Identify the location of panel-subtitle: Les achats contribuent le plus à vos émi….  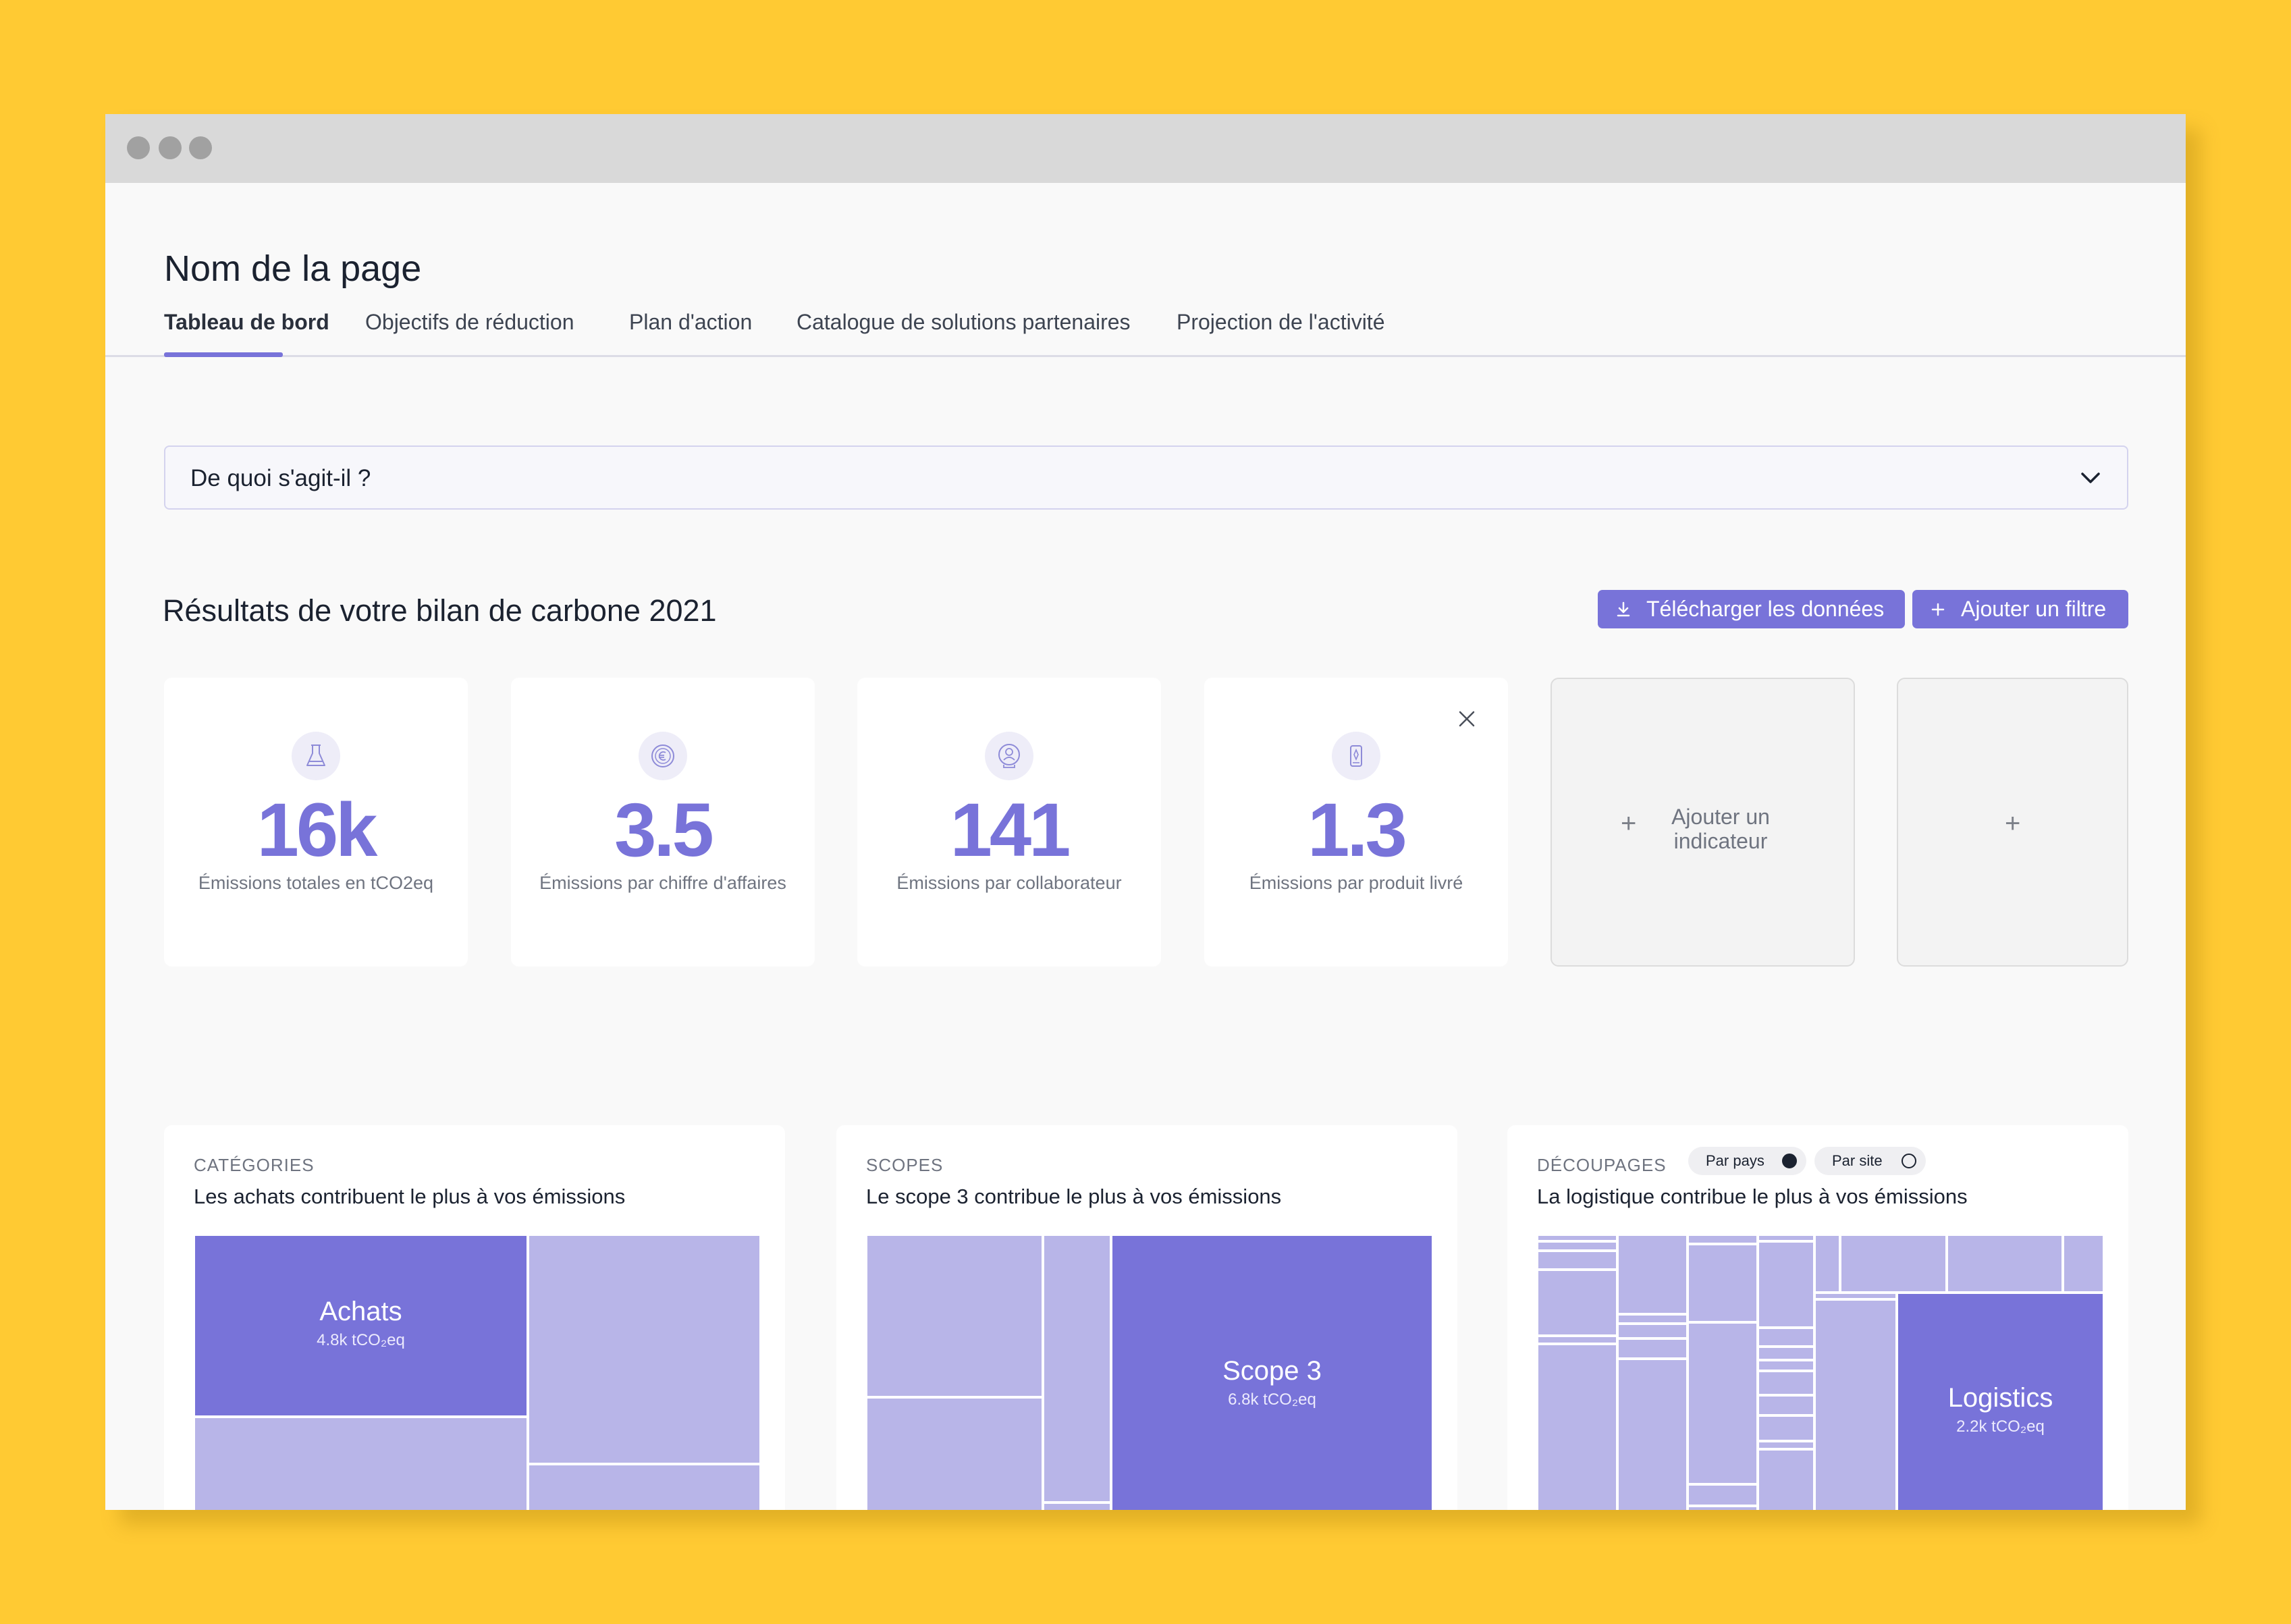
(410, 1196).